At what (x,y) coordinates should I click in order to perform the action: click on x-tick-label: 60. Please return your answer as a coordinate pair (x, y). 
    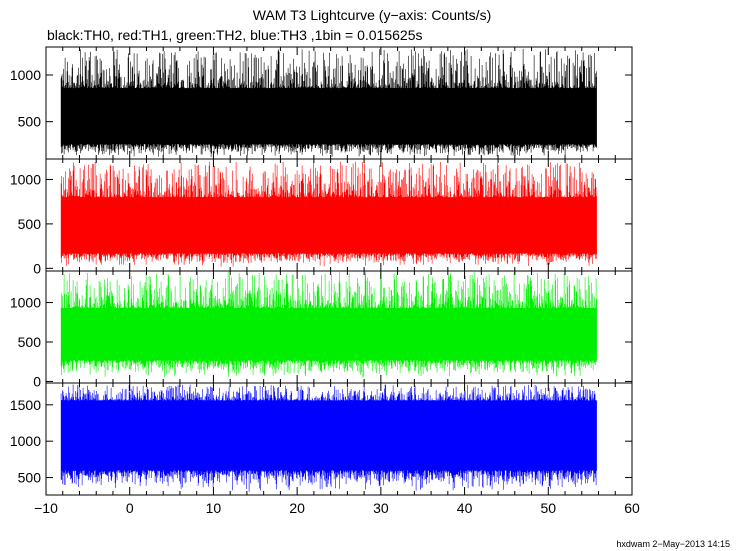
    Looking at the image, I should click on (632, 508).